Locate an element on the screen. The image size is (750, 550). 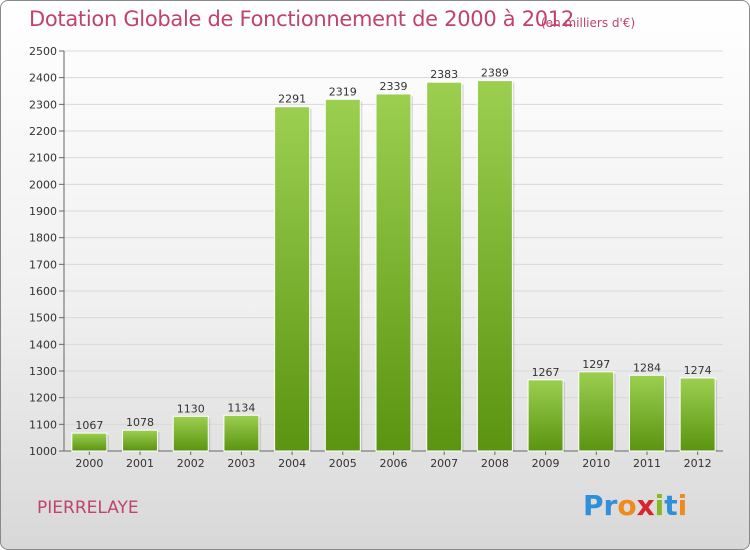
y-tick-label: 1200 is located at coordinates (43, 398).